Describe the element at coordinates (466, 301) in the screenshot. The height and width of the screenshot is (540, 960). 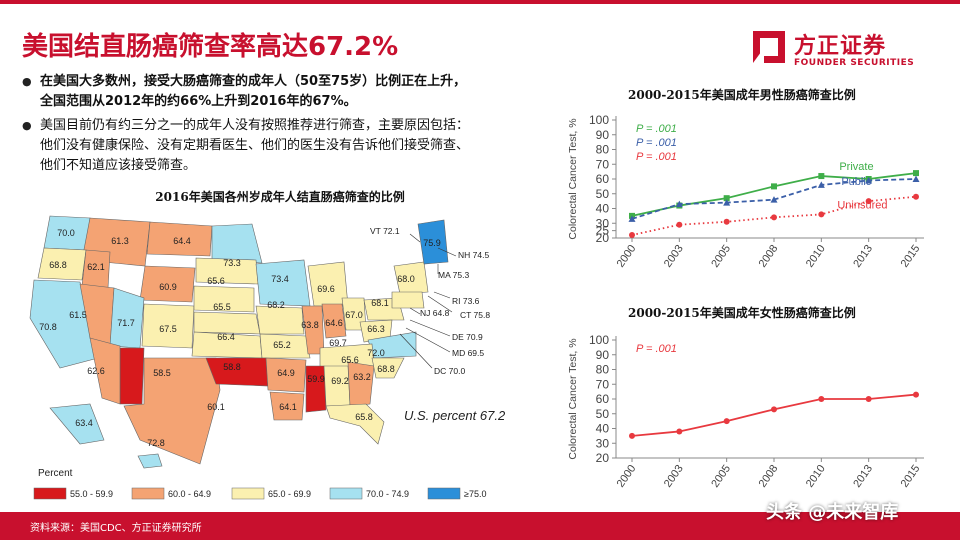
I see `callout-label: RI 73.6` at that location.